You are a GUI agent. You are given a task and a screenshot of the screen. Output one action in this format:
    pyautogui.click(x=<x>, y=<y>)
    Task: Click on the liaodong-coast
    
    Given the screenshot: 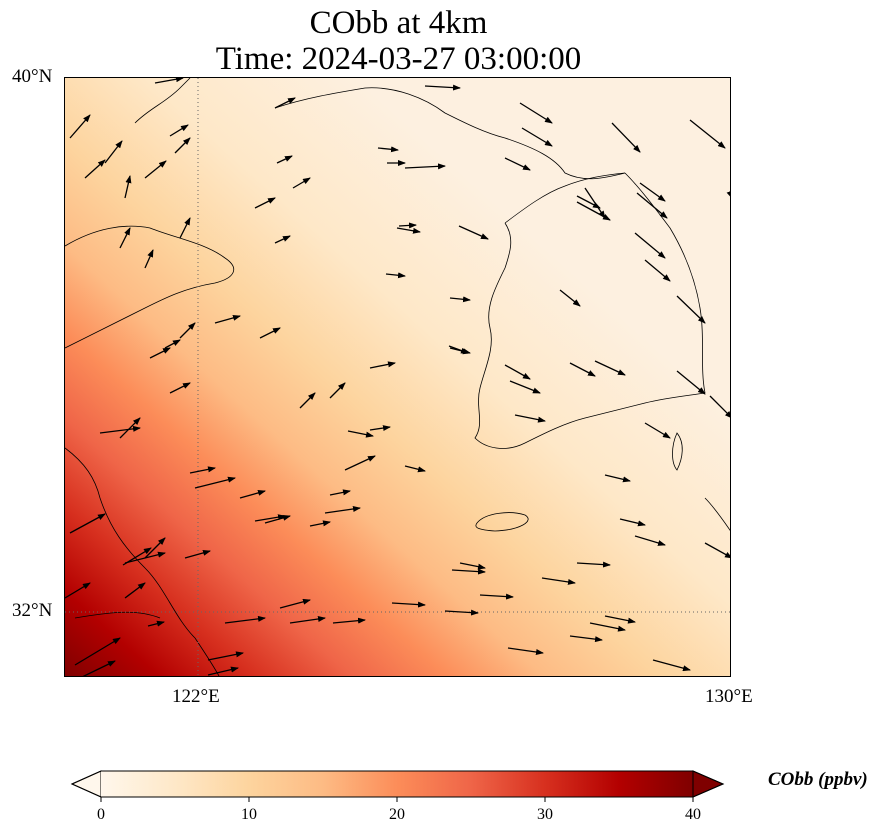 What is the action you would take?
    pyautogui.click(x=162, y=101)
    